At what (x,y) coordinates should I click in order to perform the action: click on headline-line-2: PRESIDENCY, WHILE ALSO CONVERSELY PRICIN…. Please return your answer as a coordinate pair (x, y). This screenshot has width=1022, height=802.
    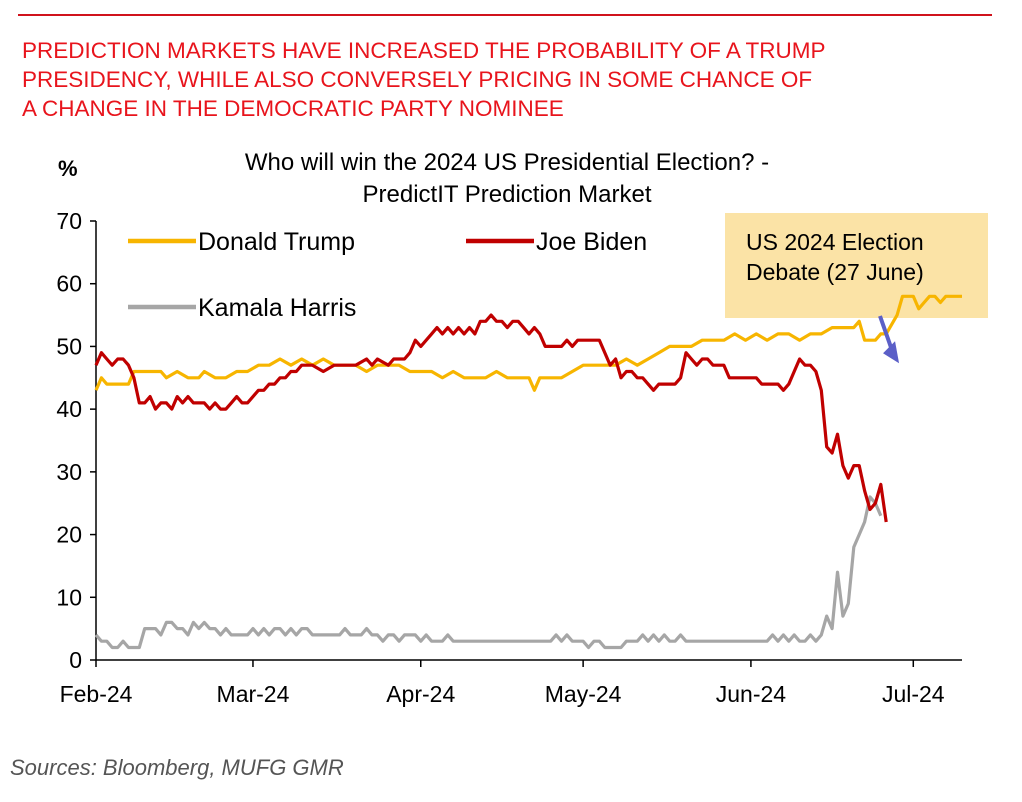
    Looking at the image, I should click on (417, 79).